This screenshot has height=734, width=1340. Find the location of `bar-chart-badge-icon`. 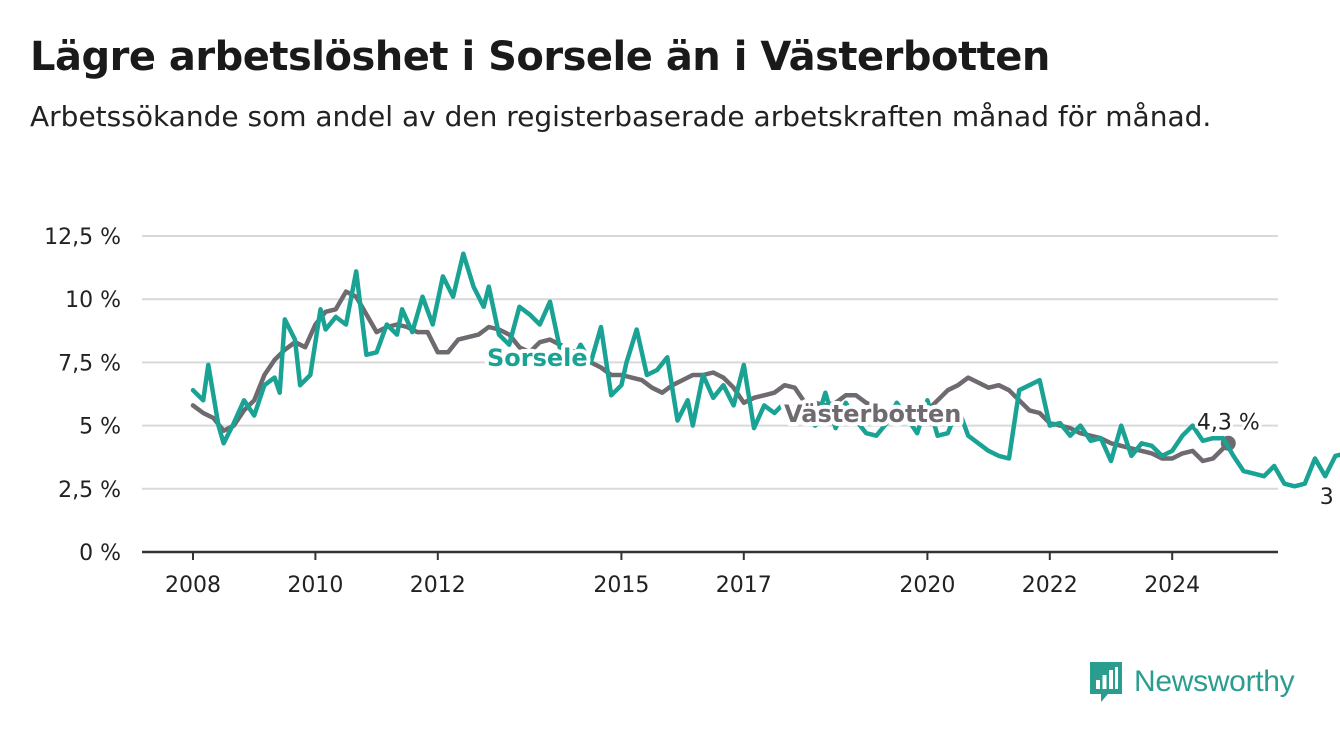

bar-chart-badge-icon is located at coordinates (1106, 682).